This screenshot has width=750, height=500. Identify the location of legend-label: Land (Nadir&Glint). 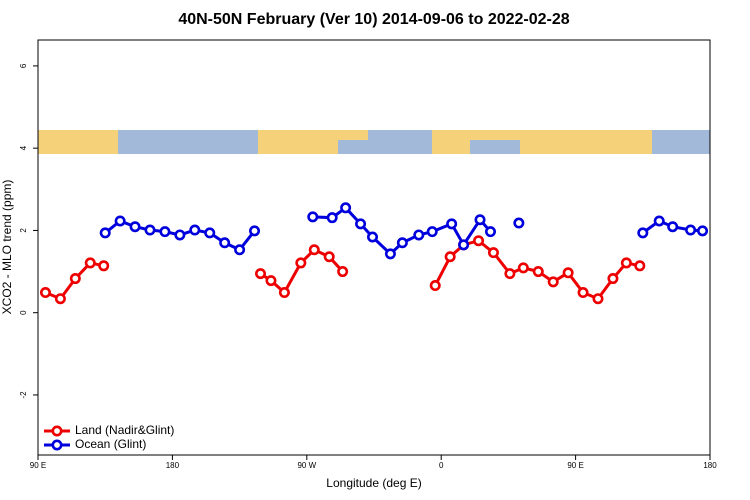
(124, 430).